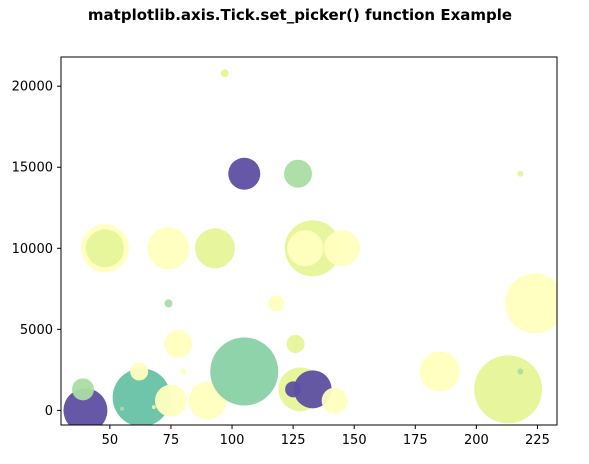 Image resolution: width=589 pixels, height=464 pixels. What do you see at coordinates (537, 440) in the screenshot?
I see `x-tick-label: 225` at bounding box center [537, 440].